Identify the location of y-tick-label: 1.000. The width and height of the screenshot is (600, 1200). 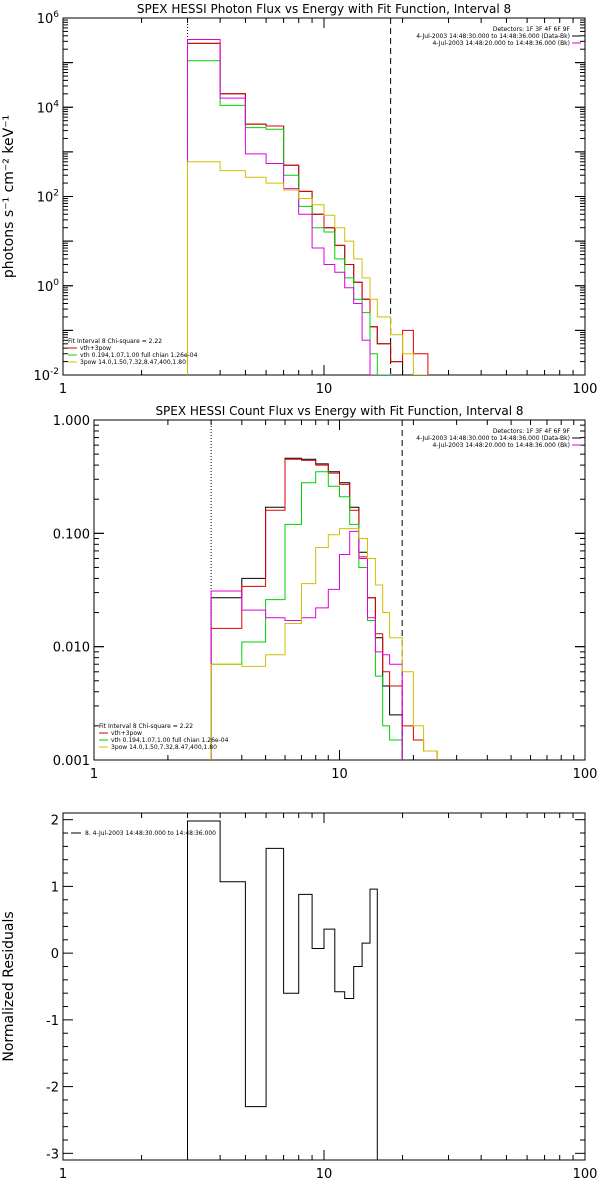
(71, 421).